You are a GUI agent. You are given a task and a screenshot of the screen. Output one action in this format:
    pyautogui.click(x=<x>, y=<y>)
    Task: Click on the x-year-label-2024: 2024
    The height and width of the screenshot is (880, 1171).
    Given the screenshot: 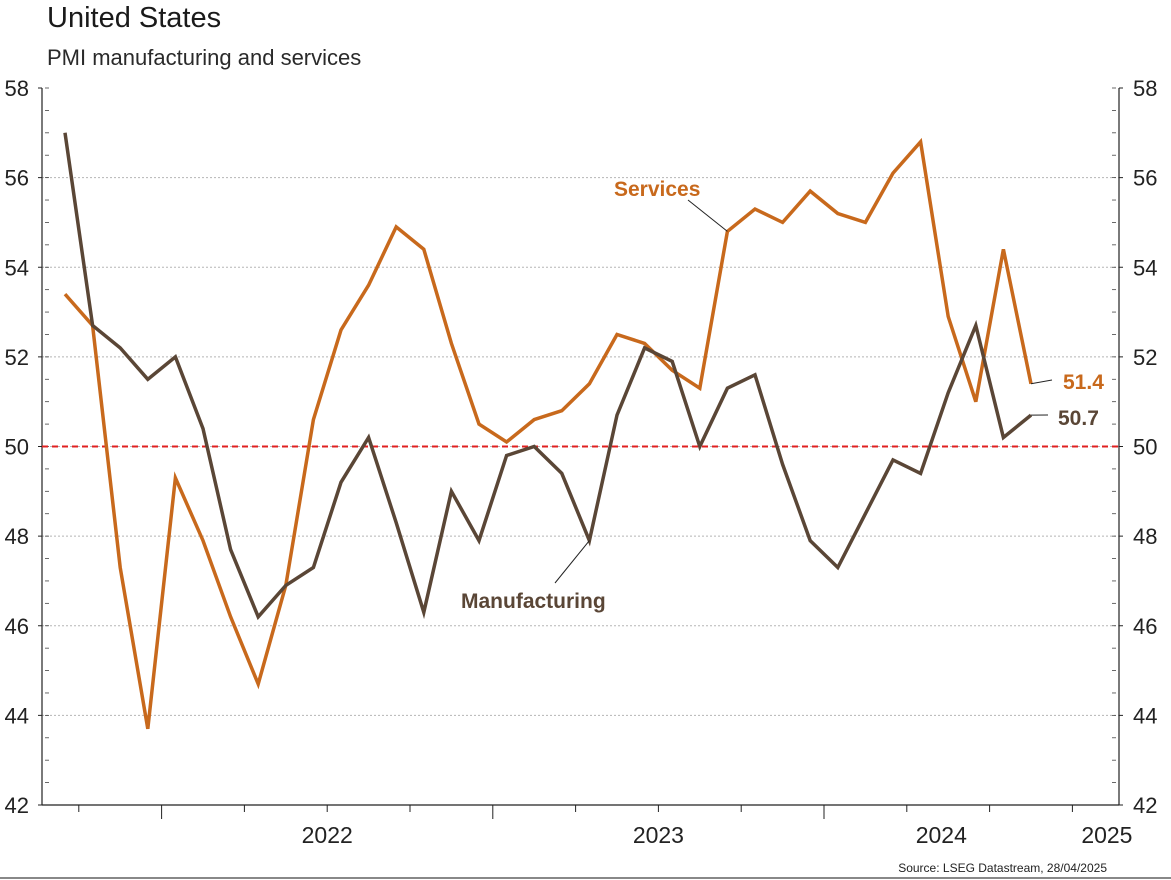 What is the action you would take?
    pyautogui.click(x=941, y=835)
    